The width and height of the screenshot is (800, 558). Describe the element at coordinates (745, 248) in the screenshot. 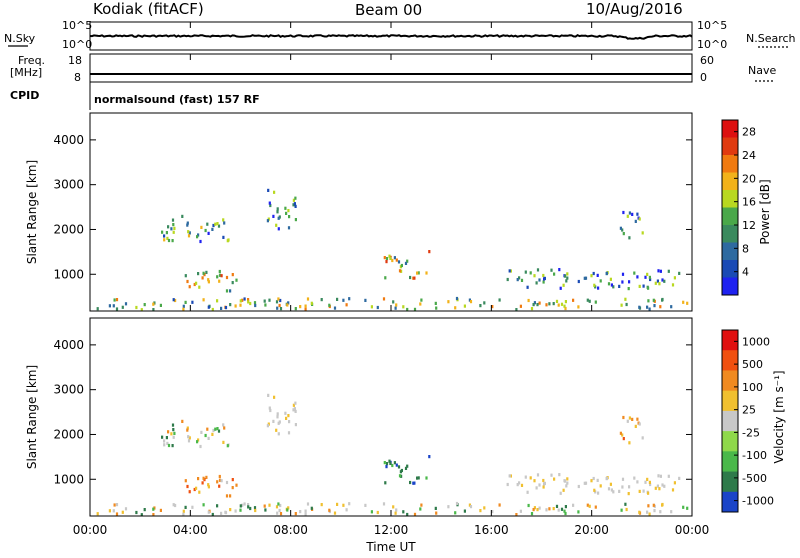

I see `colorbar-tick-label: 8` at that location.